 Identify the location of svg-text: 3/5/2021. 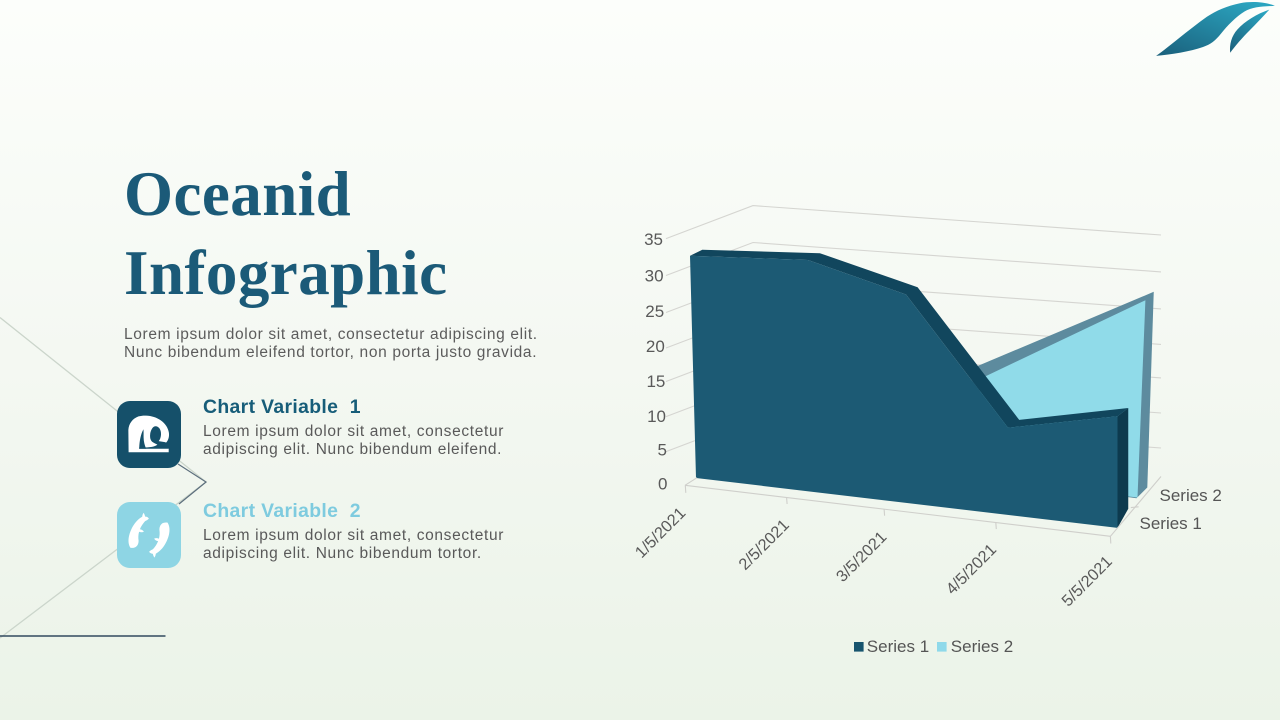
(862, 557).